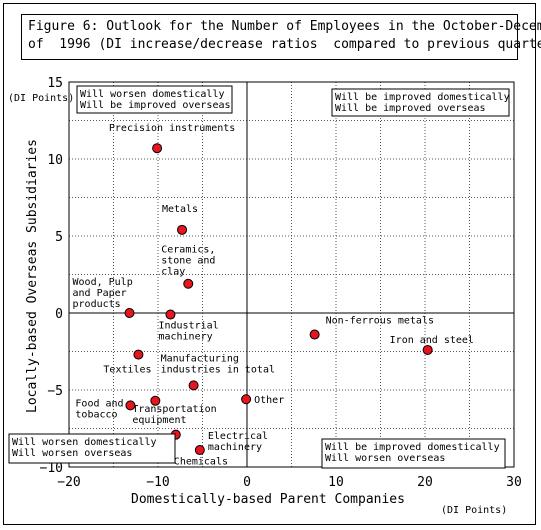 The image size is (541, 530). What do you see at coordinates (172, 128) in the screenshot?
I see `point-label: Precision instruments` at bounding box center [172, 128].